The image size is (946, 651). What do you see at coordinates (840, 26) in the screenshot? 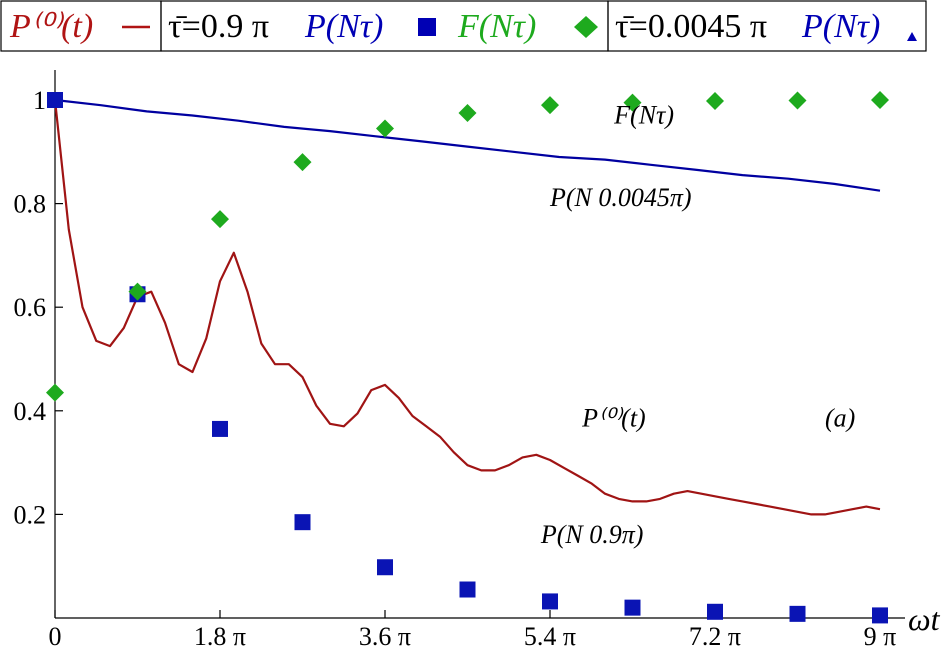
I see `legend-label-p-ntau-2: P(Nτ)` at bounding box center [840, 26].